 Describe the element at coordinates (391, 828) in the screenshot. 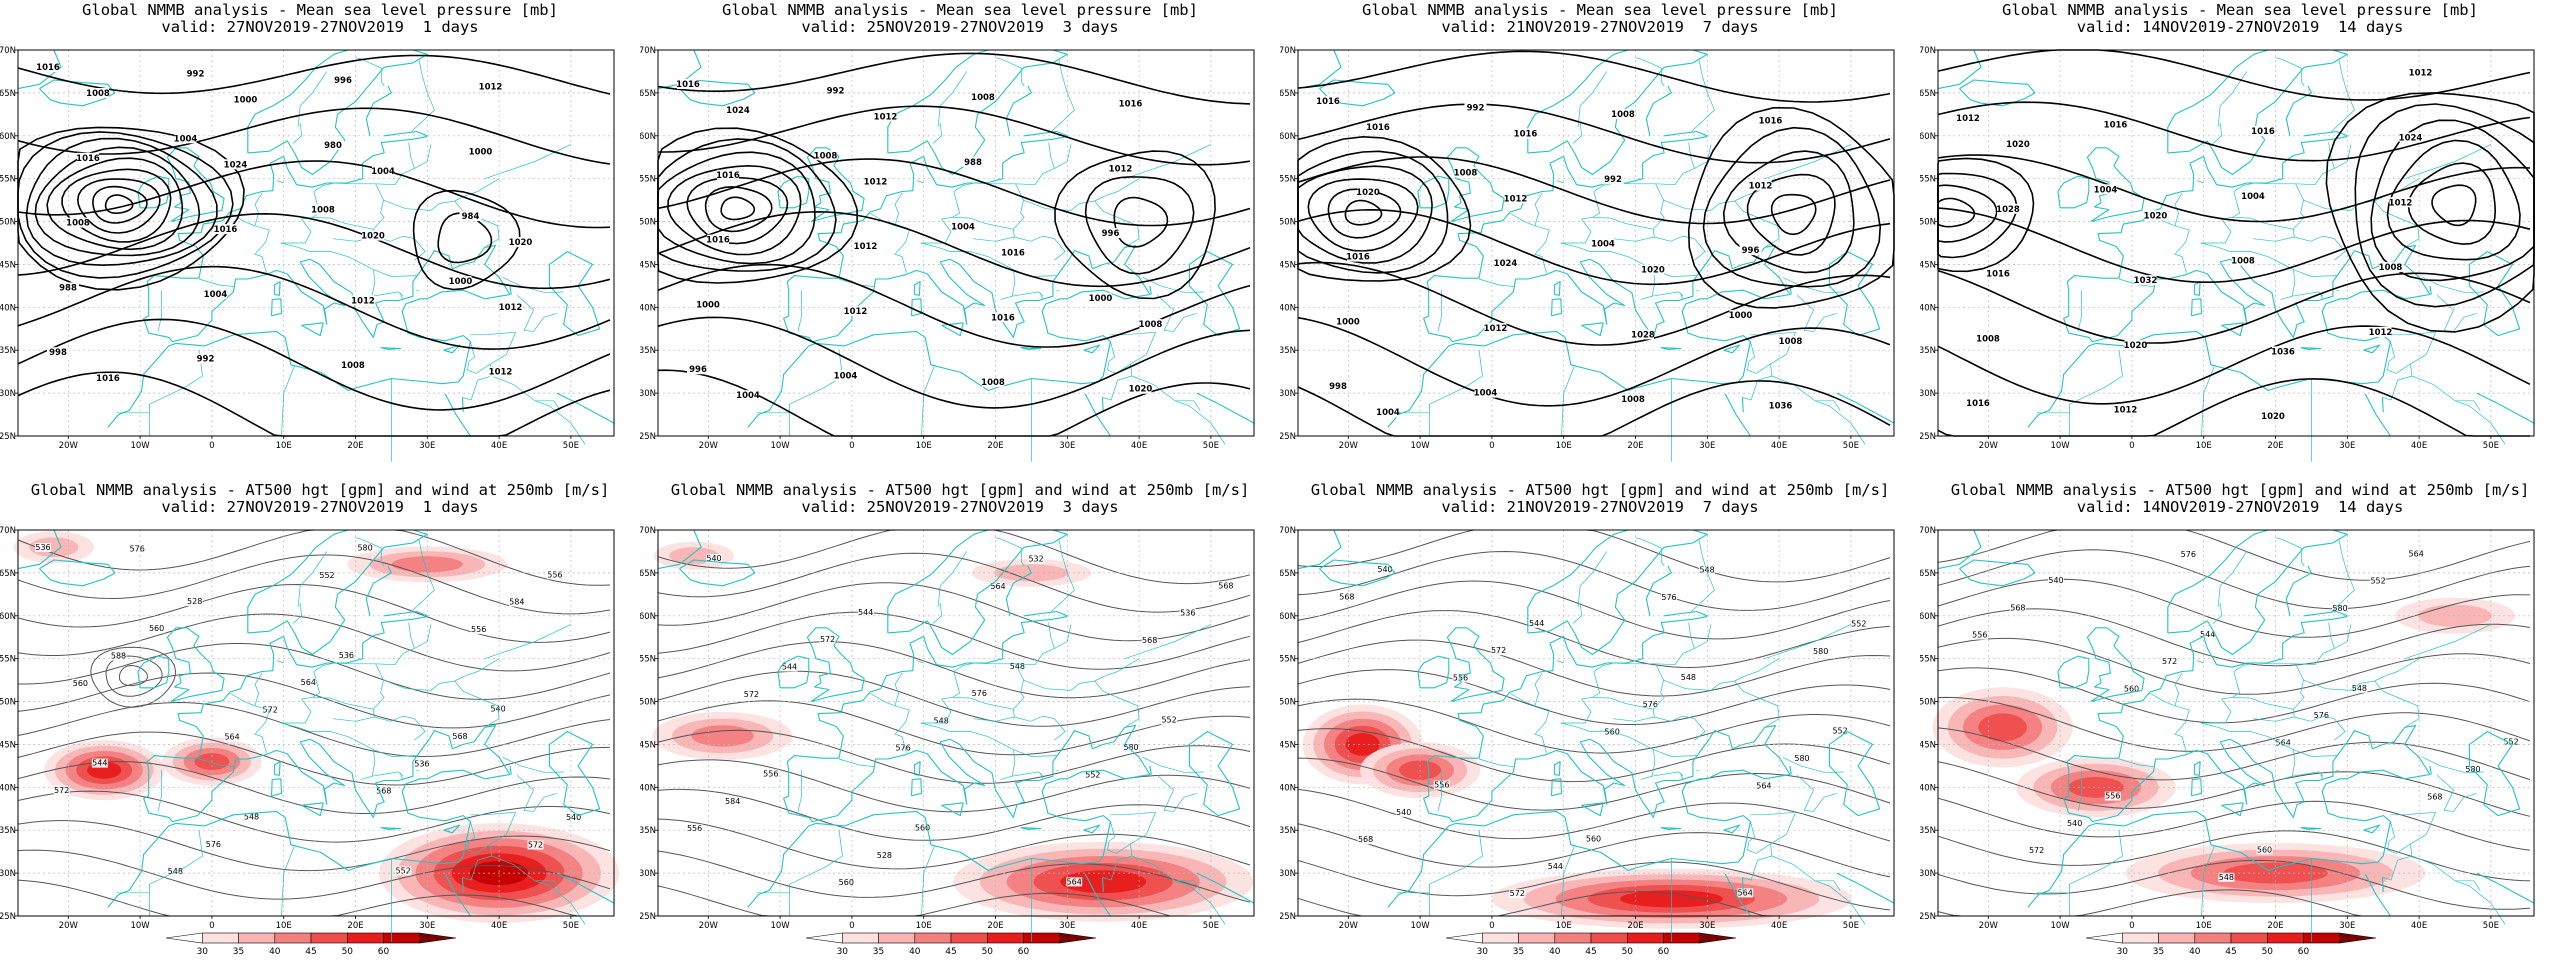

I see `coastline-crete` at that location.